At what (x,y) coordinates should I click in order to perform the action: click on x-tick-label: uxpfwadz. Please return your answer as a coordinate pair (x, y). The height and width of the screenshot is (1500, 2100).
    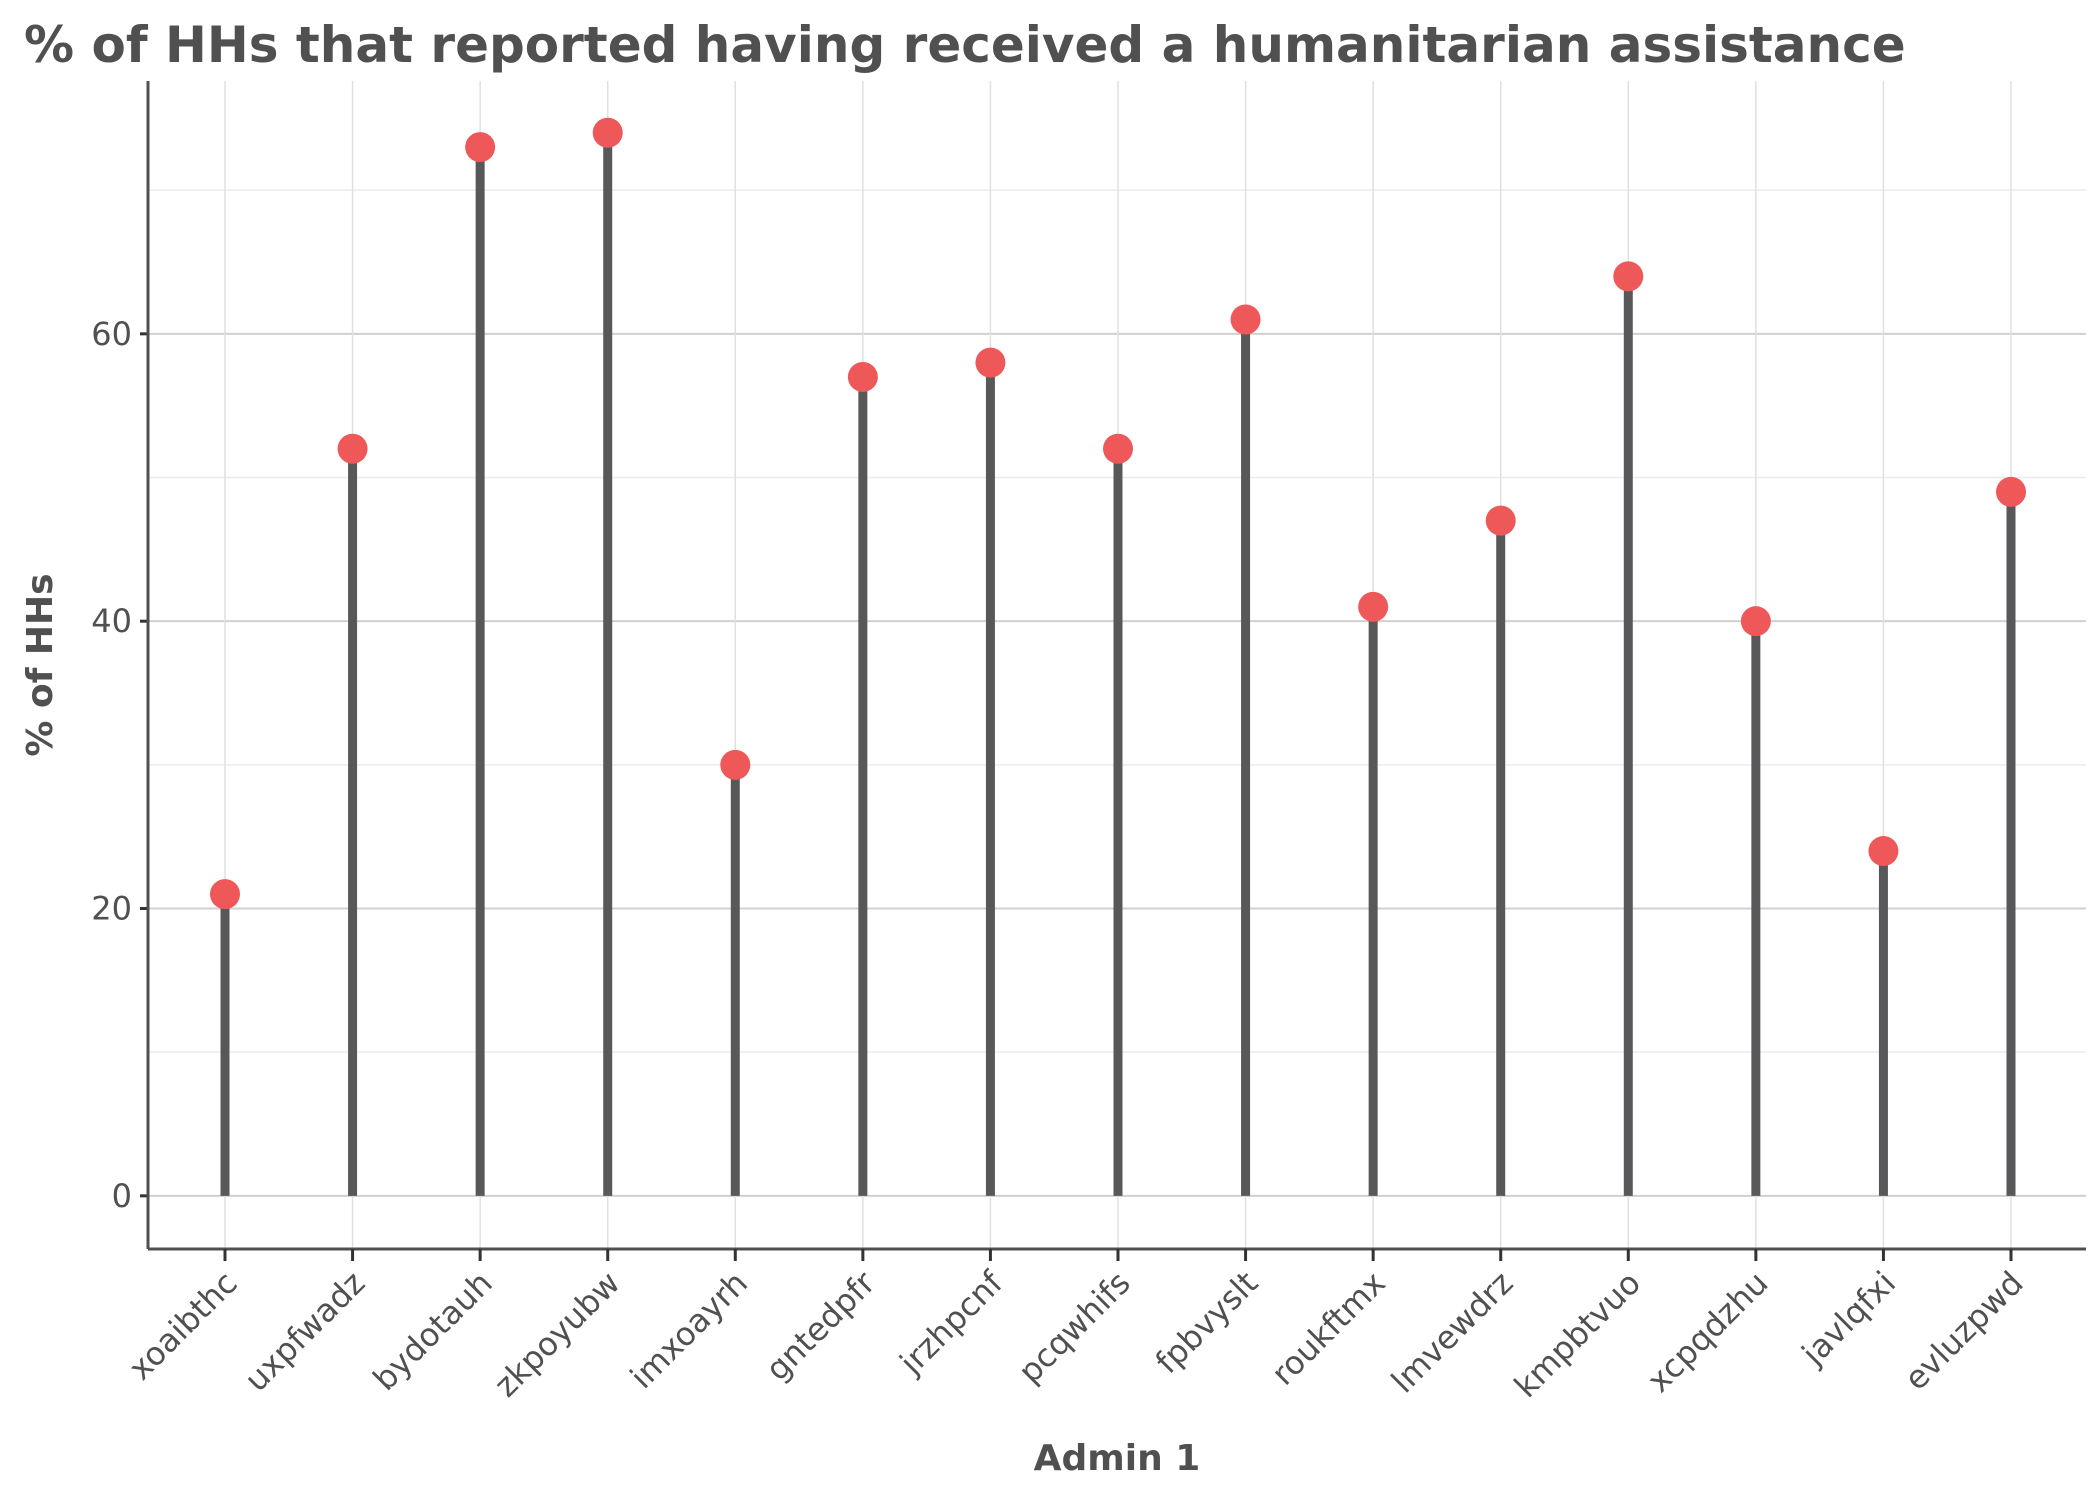
    Looking at the image, I should click on (304, 1331).